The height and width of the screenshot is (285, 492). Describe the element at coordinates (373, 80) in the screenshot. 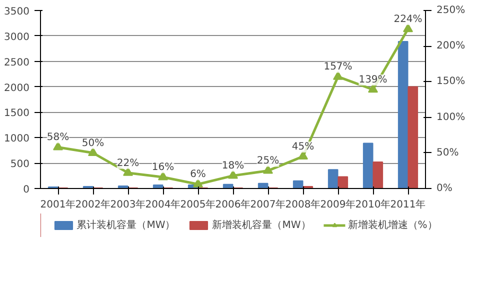

I see `data-label: 139%` at that location.